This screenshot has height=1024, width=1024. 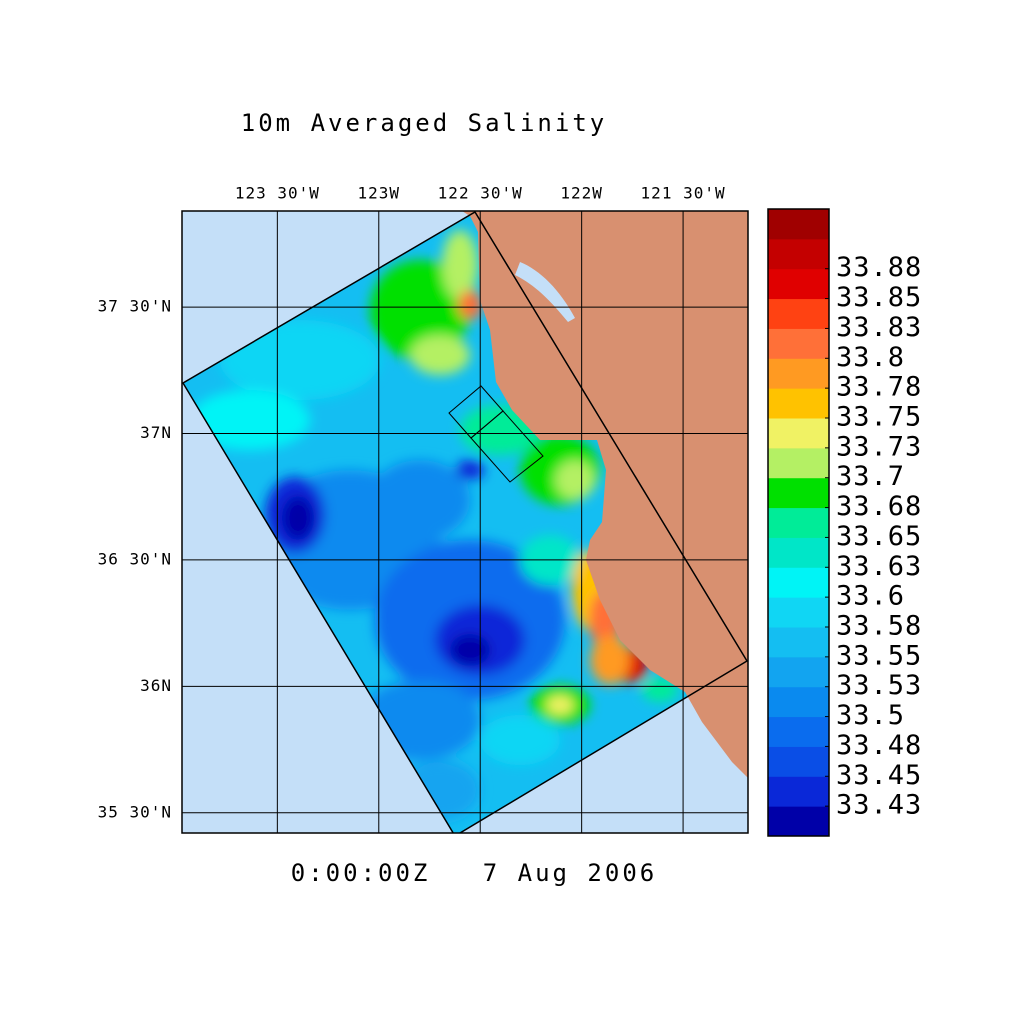 I want to click on colorbar-label: 33.58, so click(x=879, y=626).